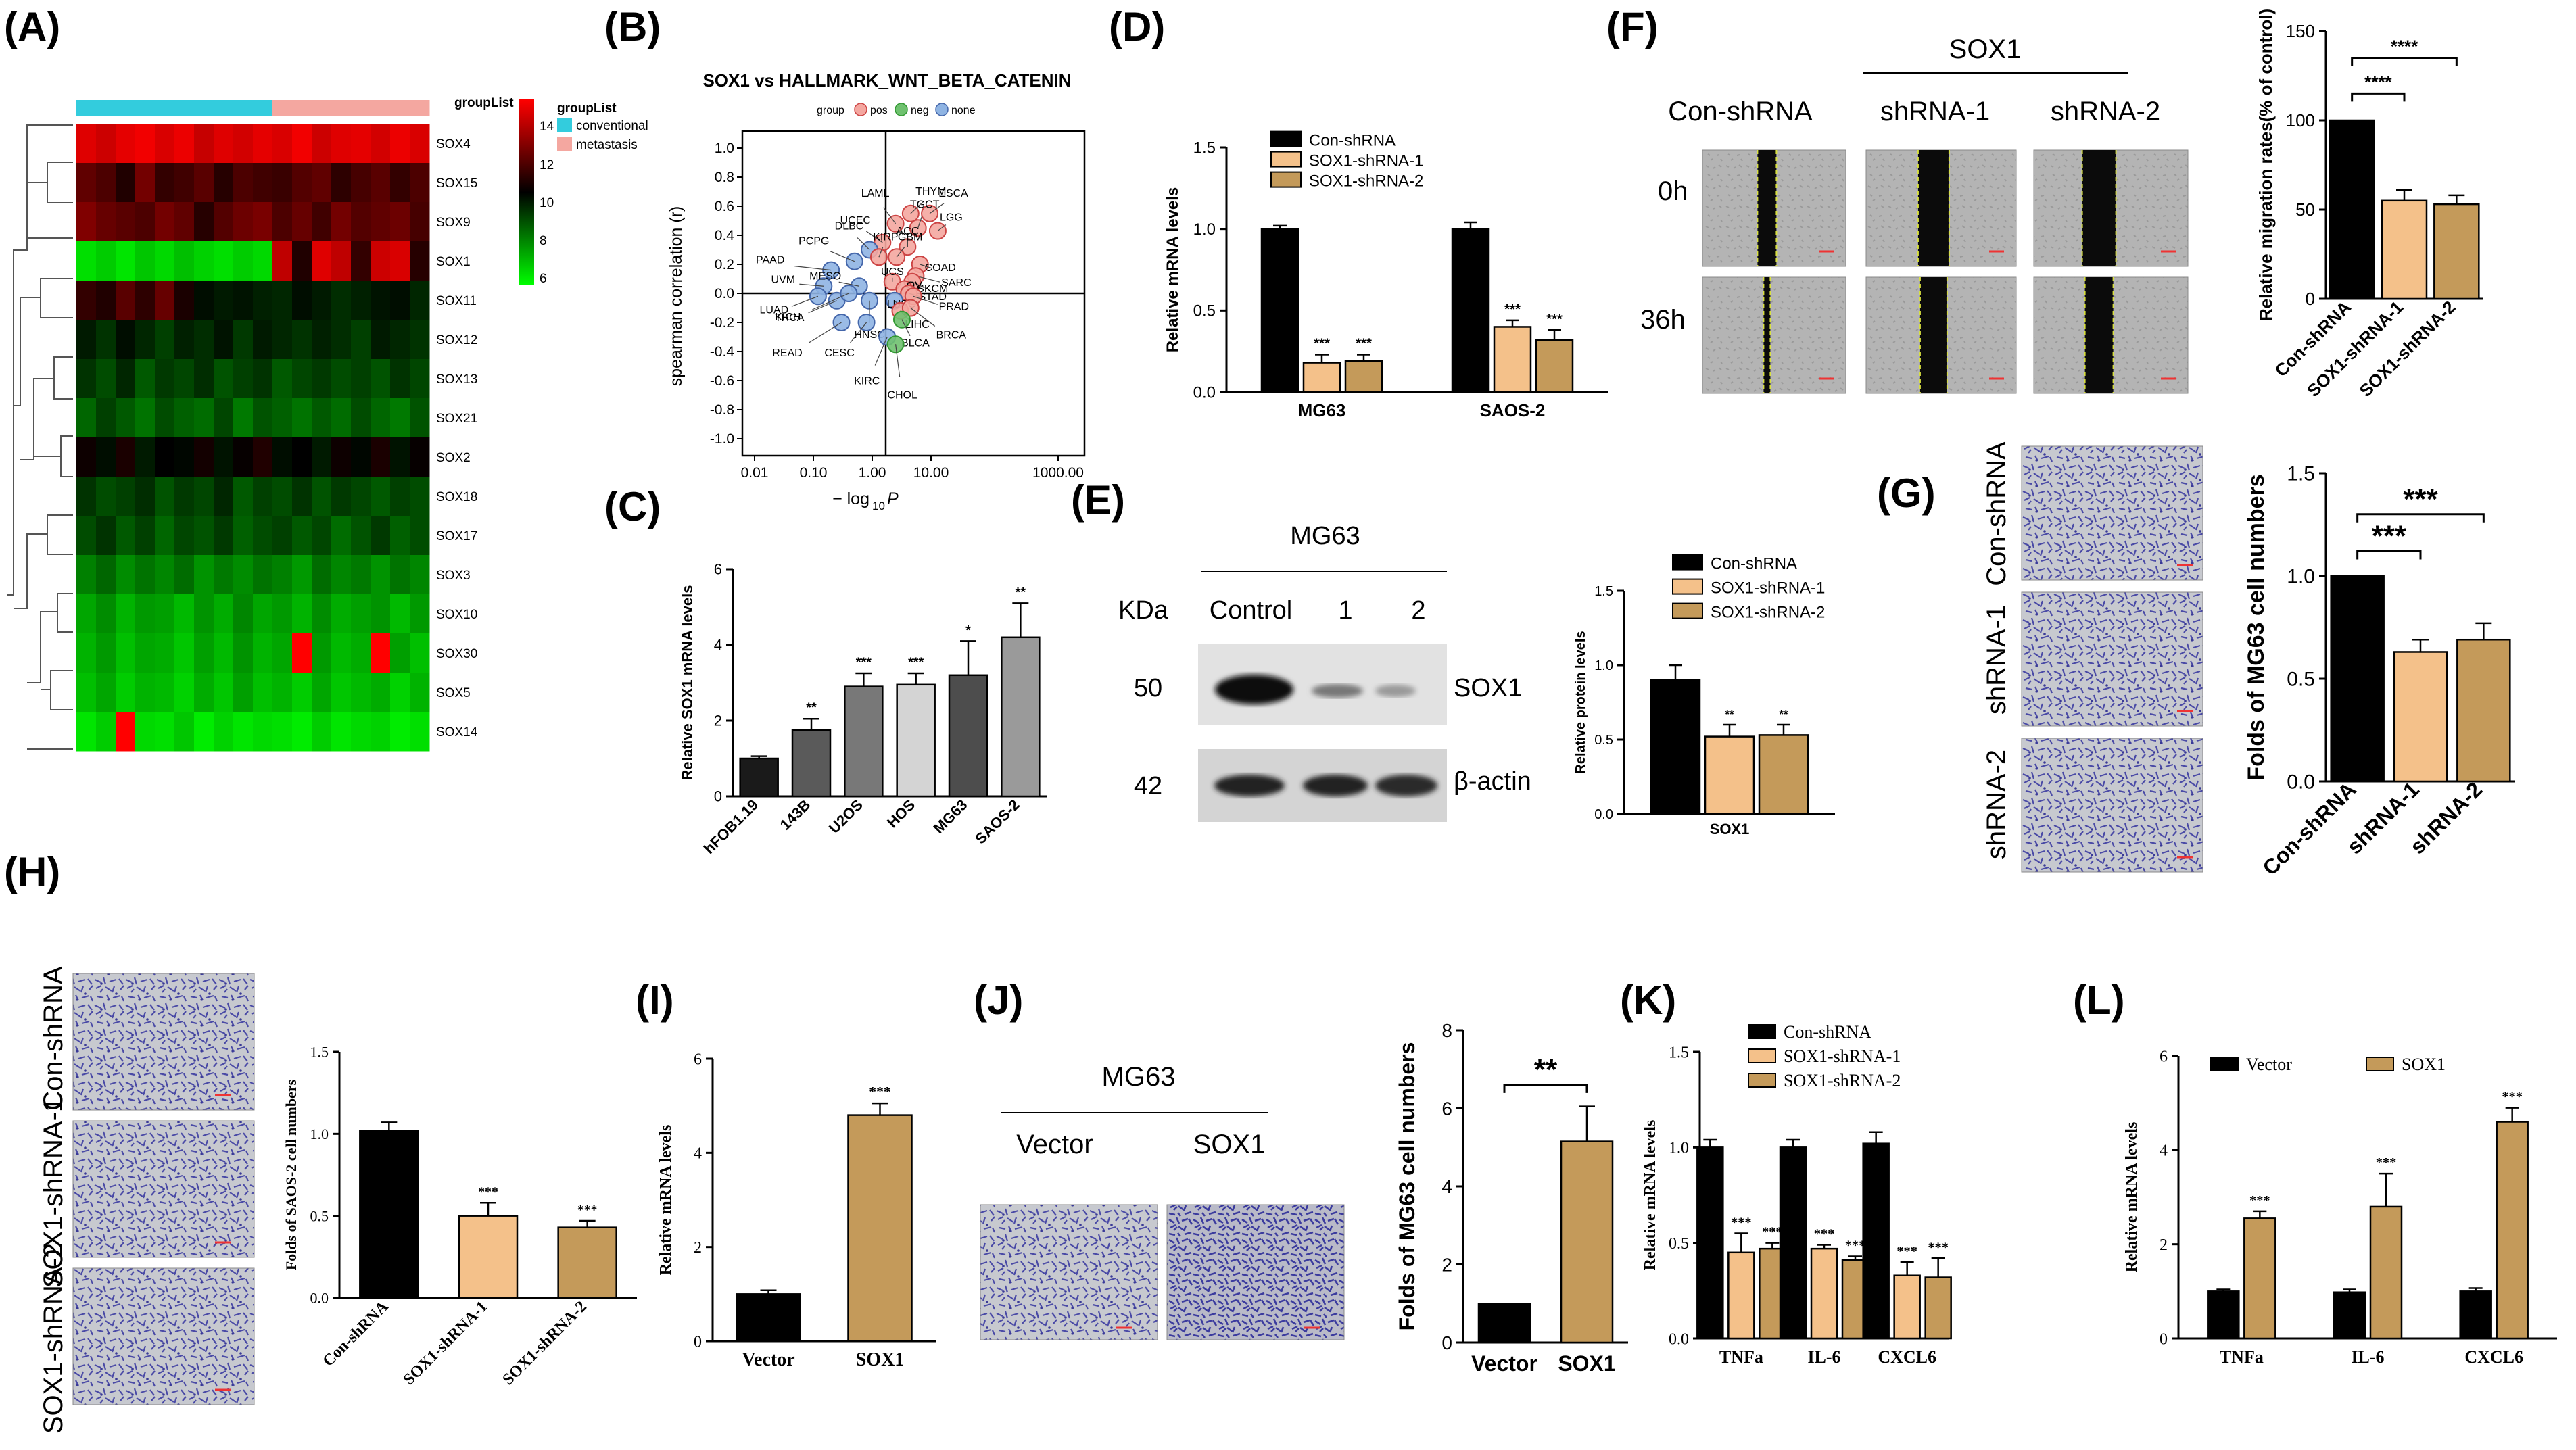 The image size is (2576, 1450). What do you see at coordinates (2112, 513) in the screenshot?
I see `transwell-g-con` at bounding box center [2112, 513].